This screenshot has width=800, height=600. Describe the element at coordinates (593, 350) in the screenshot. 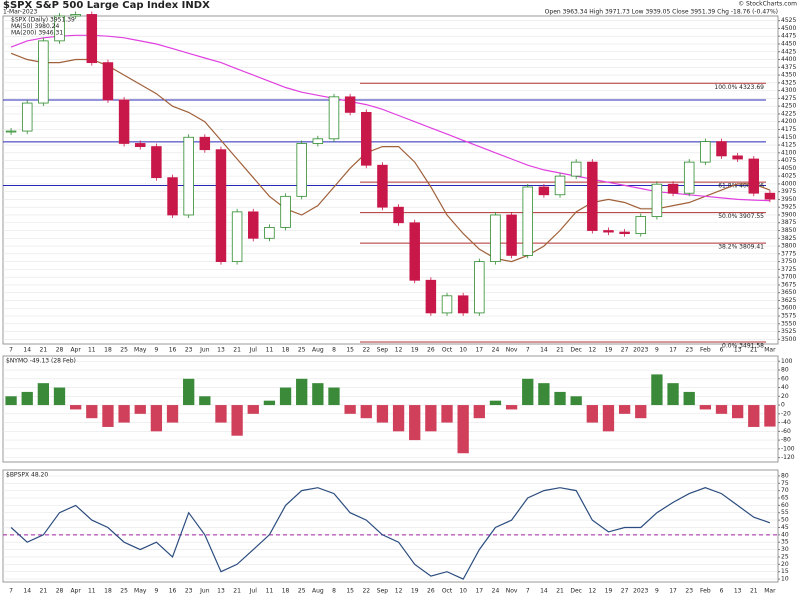

I see `x-tick-label: 12` at that location.